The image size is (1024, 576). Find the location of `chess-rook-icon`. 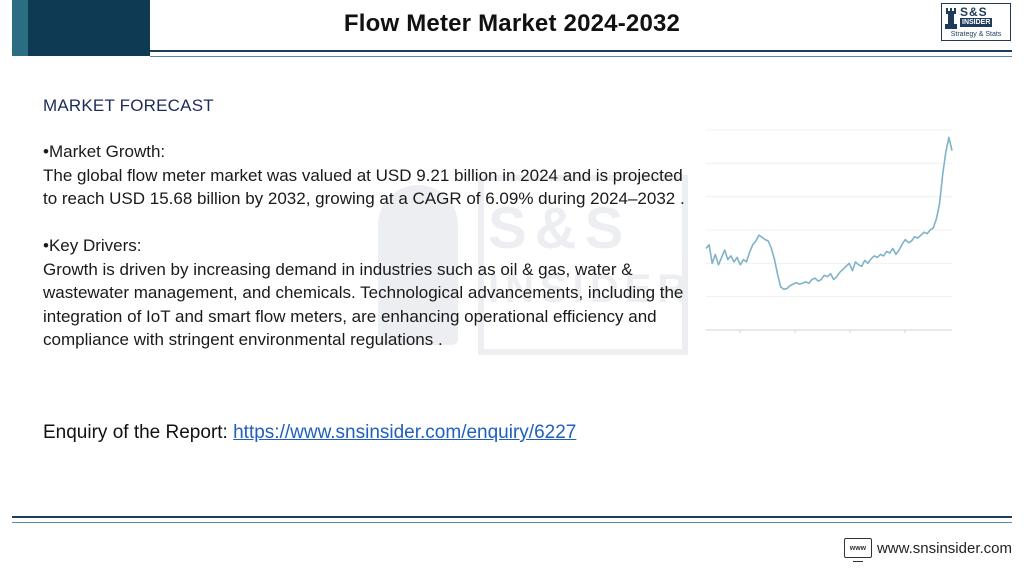

chess-rook-icon is located at coordinates (951, 18).